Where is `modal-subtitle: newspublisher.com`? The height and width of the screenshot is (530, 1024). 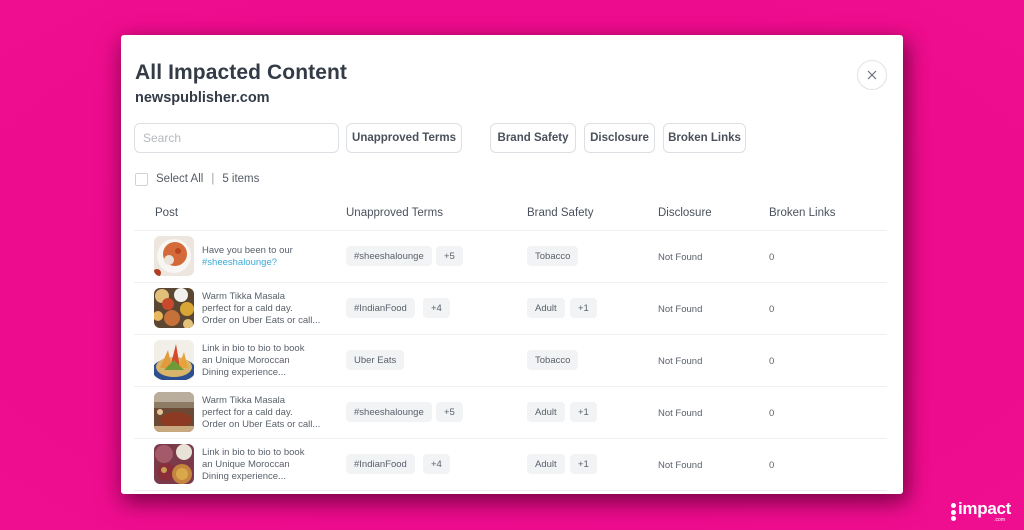
modal-subtitle: newspublisher.com is located at coordinates (202, 98).